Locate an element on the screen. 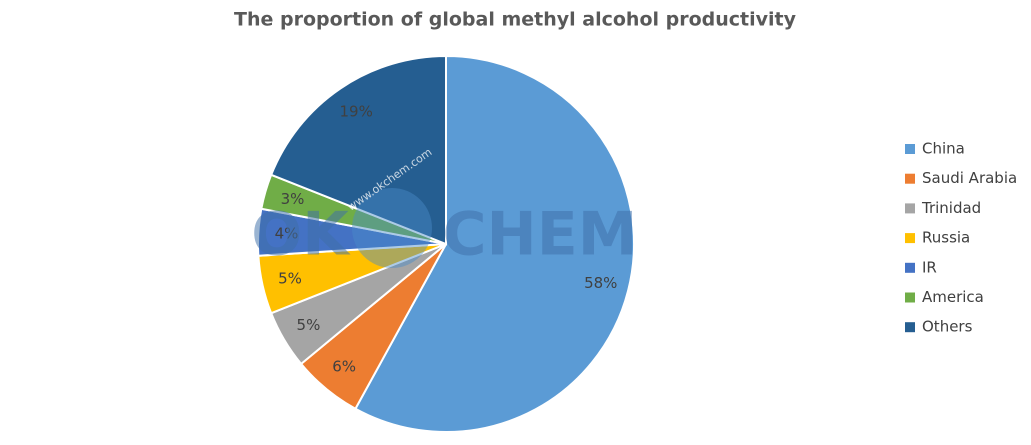 This screenshot has height=445, width=1031. legend-label: Others is located at coordinates (947, 327).